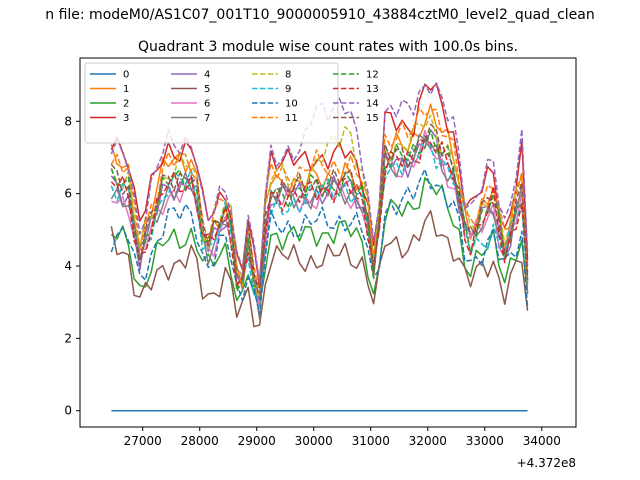 Image resolution: width=640 pixels, height=480 pixels. I want to click on legend-label-9: 9, so click(288, 89).